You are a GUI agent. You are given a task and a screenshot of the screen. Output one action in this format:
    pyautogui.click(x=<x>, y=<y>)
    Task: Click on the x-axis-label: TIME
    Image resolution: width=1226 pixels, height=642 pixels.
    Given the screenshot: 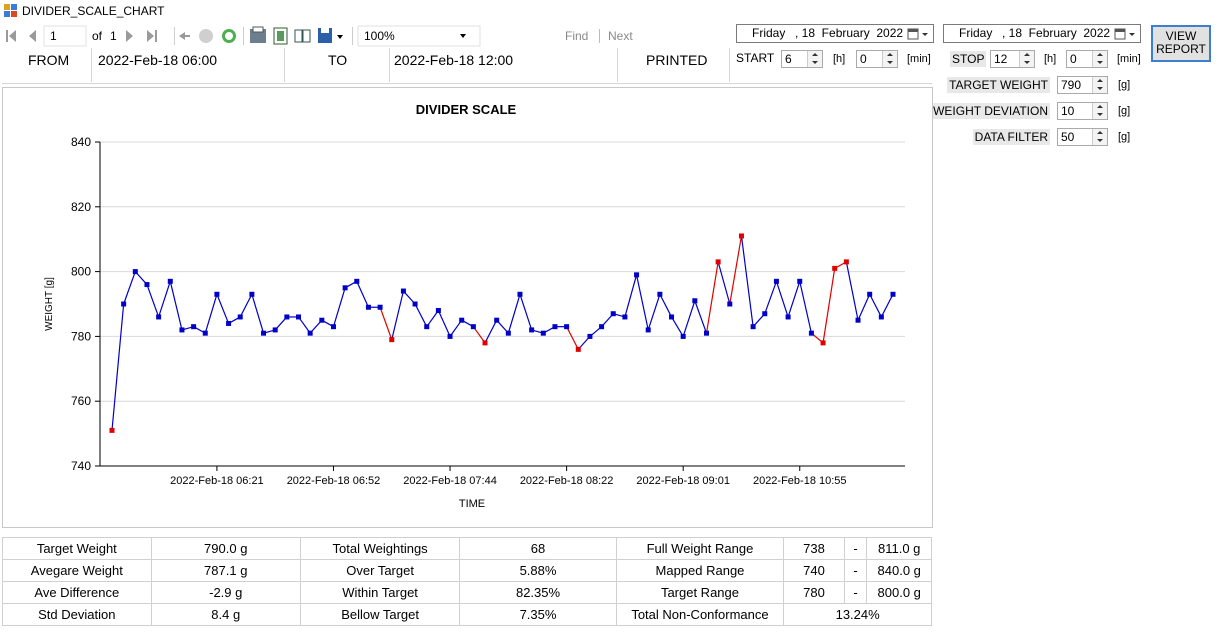 What is the action you would take?
    pyautogui.click(x=472, y=504)
    